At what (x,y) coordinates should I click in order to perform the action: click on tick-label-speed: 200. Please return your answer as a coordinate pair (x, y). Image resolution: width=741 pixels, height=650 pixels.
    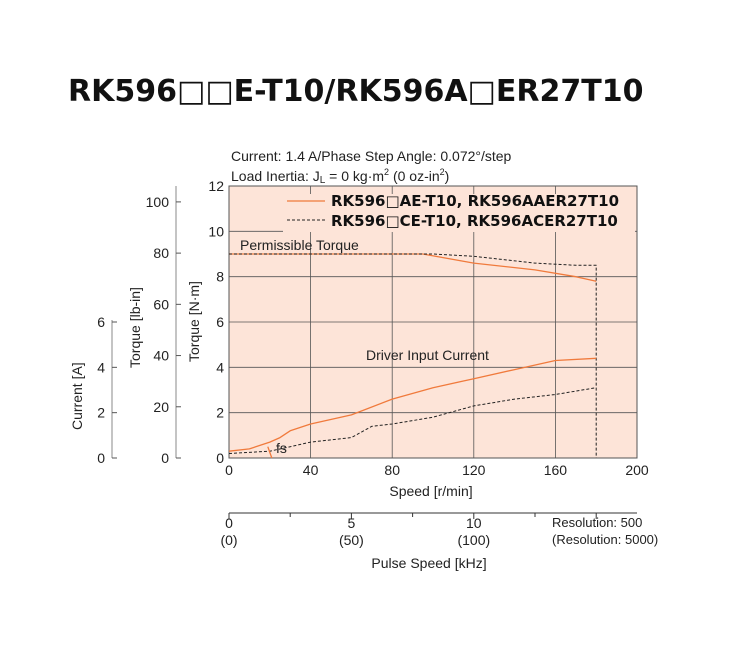
    Looking at the image, I should click on (637, 470).